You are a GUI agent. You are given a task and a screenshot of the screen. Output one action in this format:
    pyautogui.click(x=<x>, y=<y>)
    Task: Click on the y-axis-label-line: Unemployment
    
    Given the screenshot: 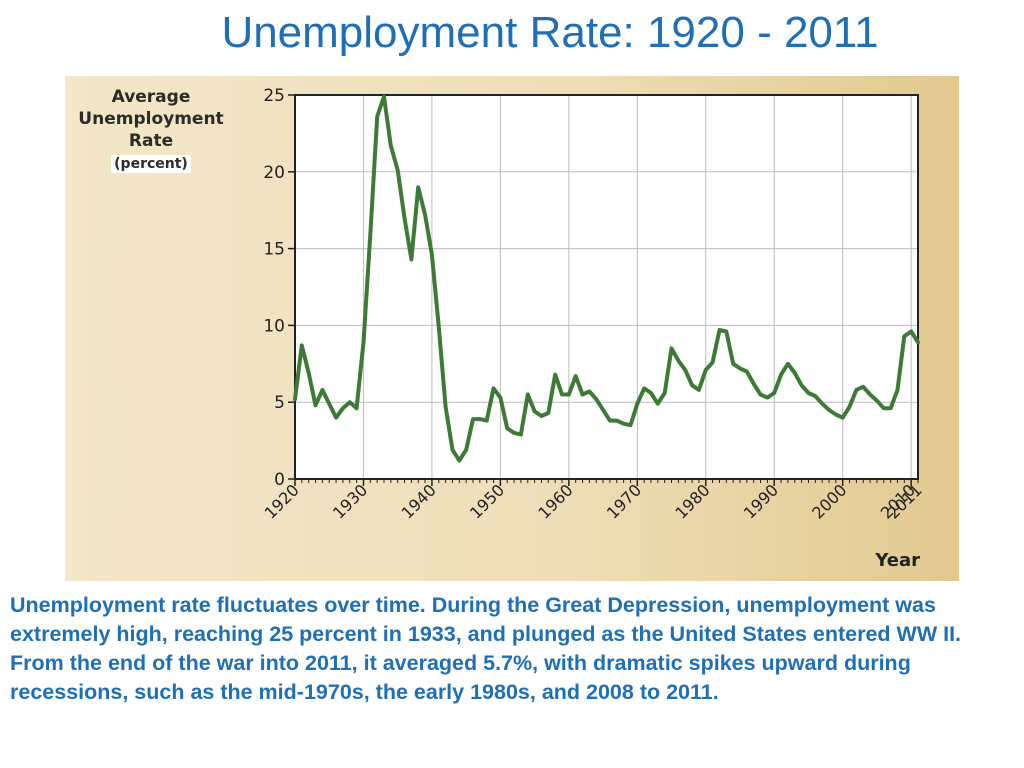 What is the action you would take?
    pyautogui.click(x=151, y=119)
    